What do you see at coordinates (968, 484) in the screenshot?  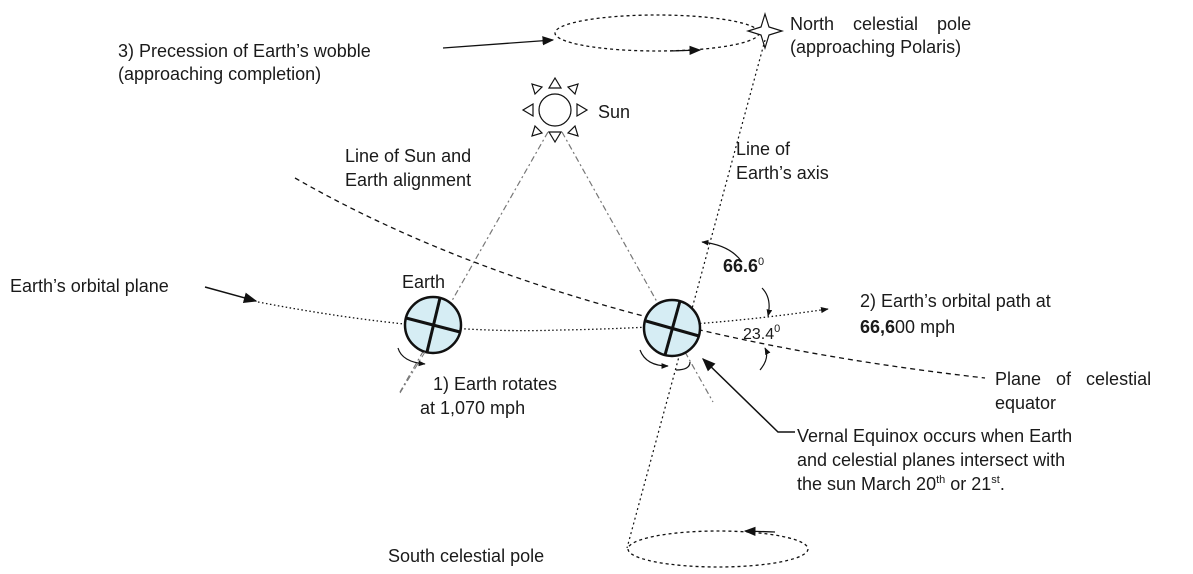 I see `text-part: or 21` at bounding box center [968, 484].